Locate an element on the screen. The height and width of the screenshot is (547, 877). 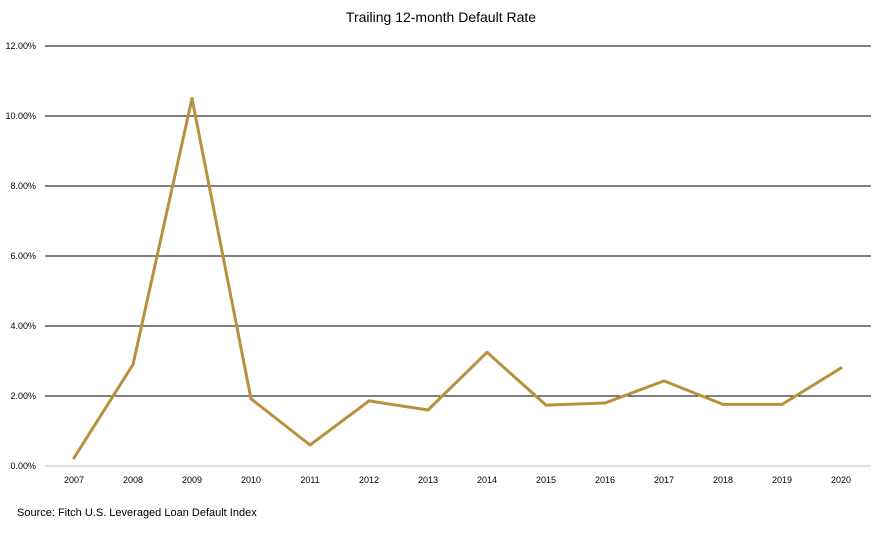
x-tick-label: 2016 is located at coordinates (605, 480).